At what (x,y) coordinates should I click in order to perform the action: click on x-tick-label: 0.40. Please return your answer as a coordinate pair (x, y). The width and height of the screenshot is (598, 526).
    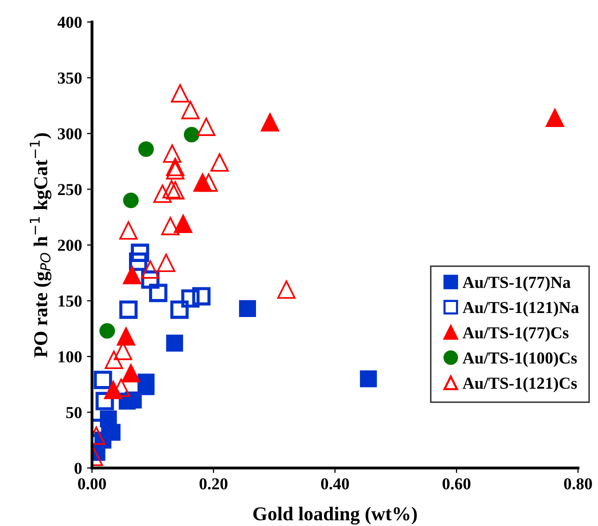
    Looking at the image, I should click on (335, 484).